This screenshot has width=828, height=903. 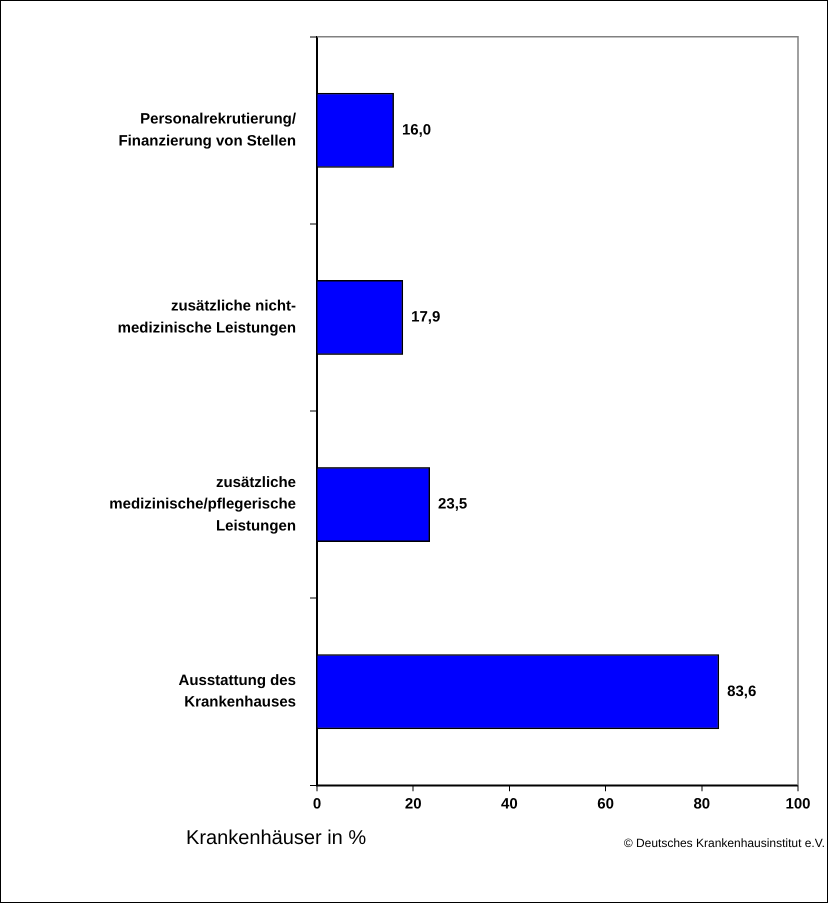 What do you see at coordinates (207, 317) in the screenshot?
I see `y-tick-label: zusätzliche nicht-medizinische Leistungen` at bounding box center [207, 317].